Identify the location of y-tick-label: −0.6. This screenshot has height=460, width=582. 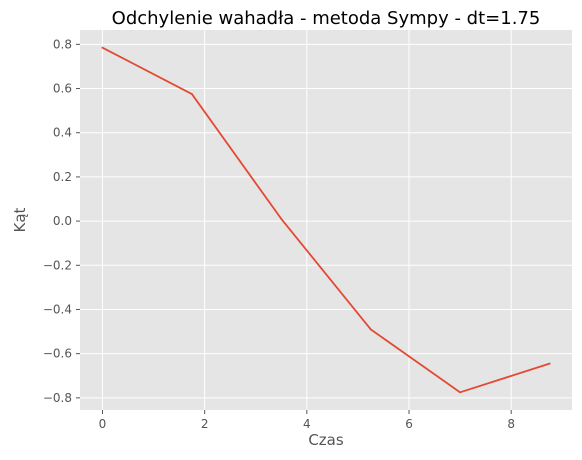
(57, 354).